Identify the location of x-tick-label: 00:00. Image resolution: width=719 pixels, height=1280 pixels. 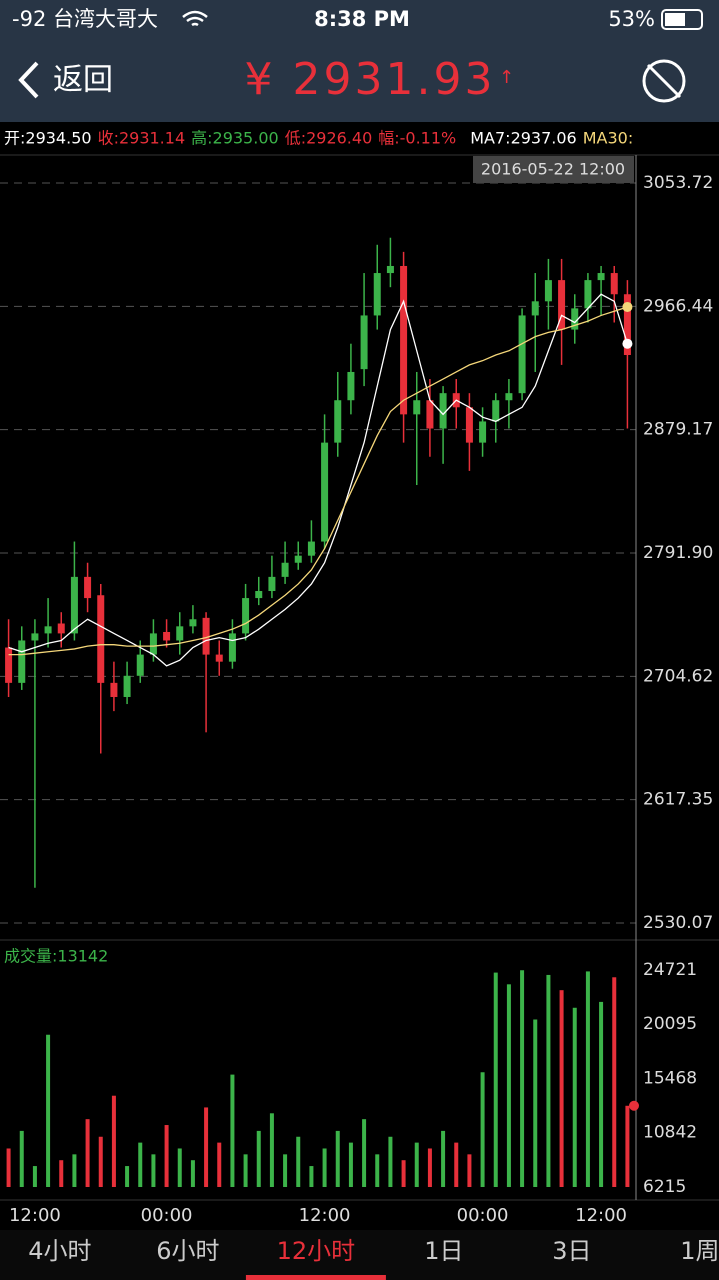
(483, 1215).